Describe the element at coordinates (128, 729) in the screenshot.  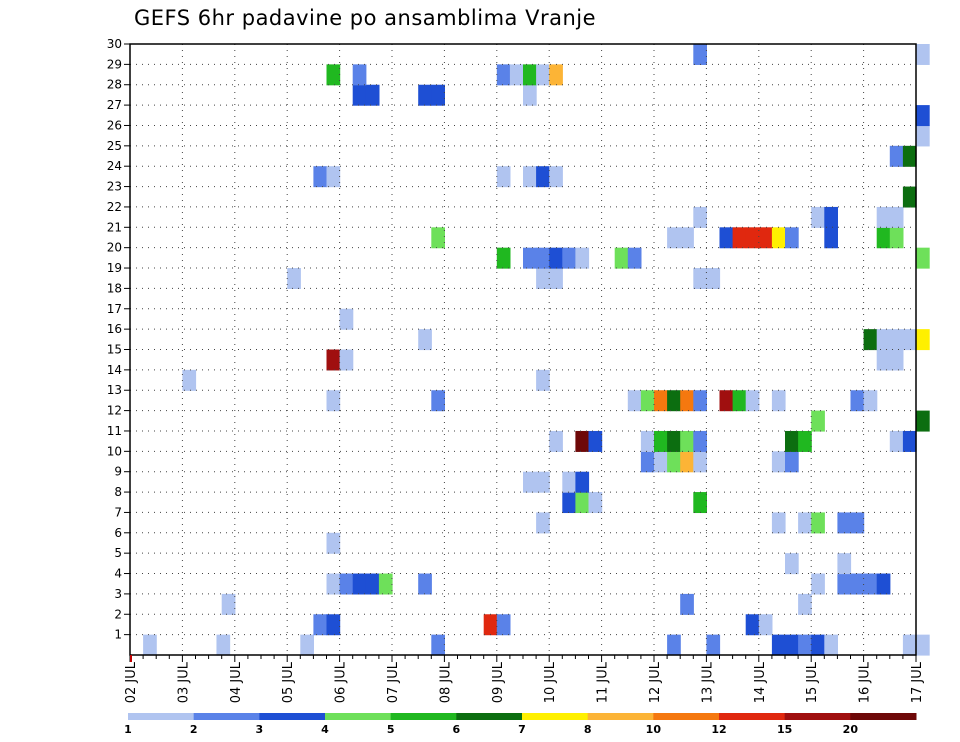
I see `legend-label: 1` at that location.